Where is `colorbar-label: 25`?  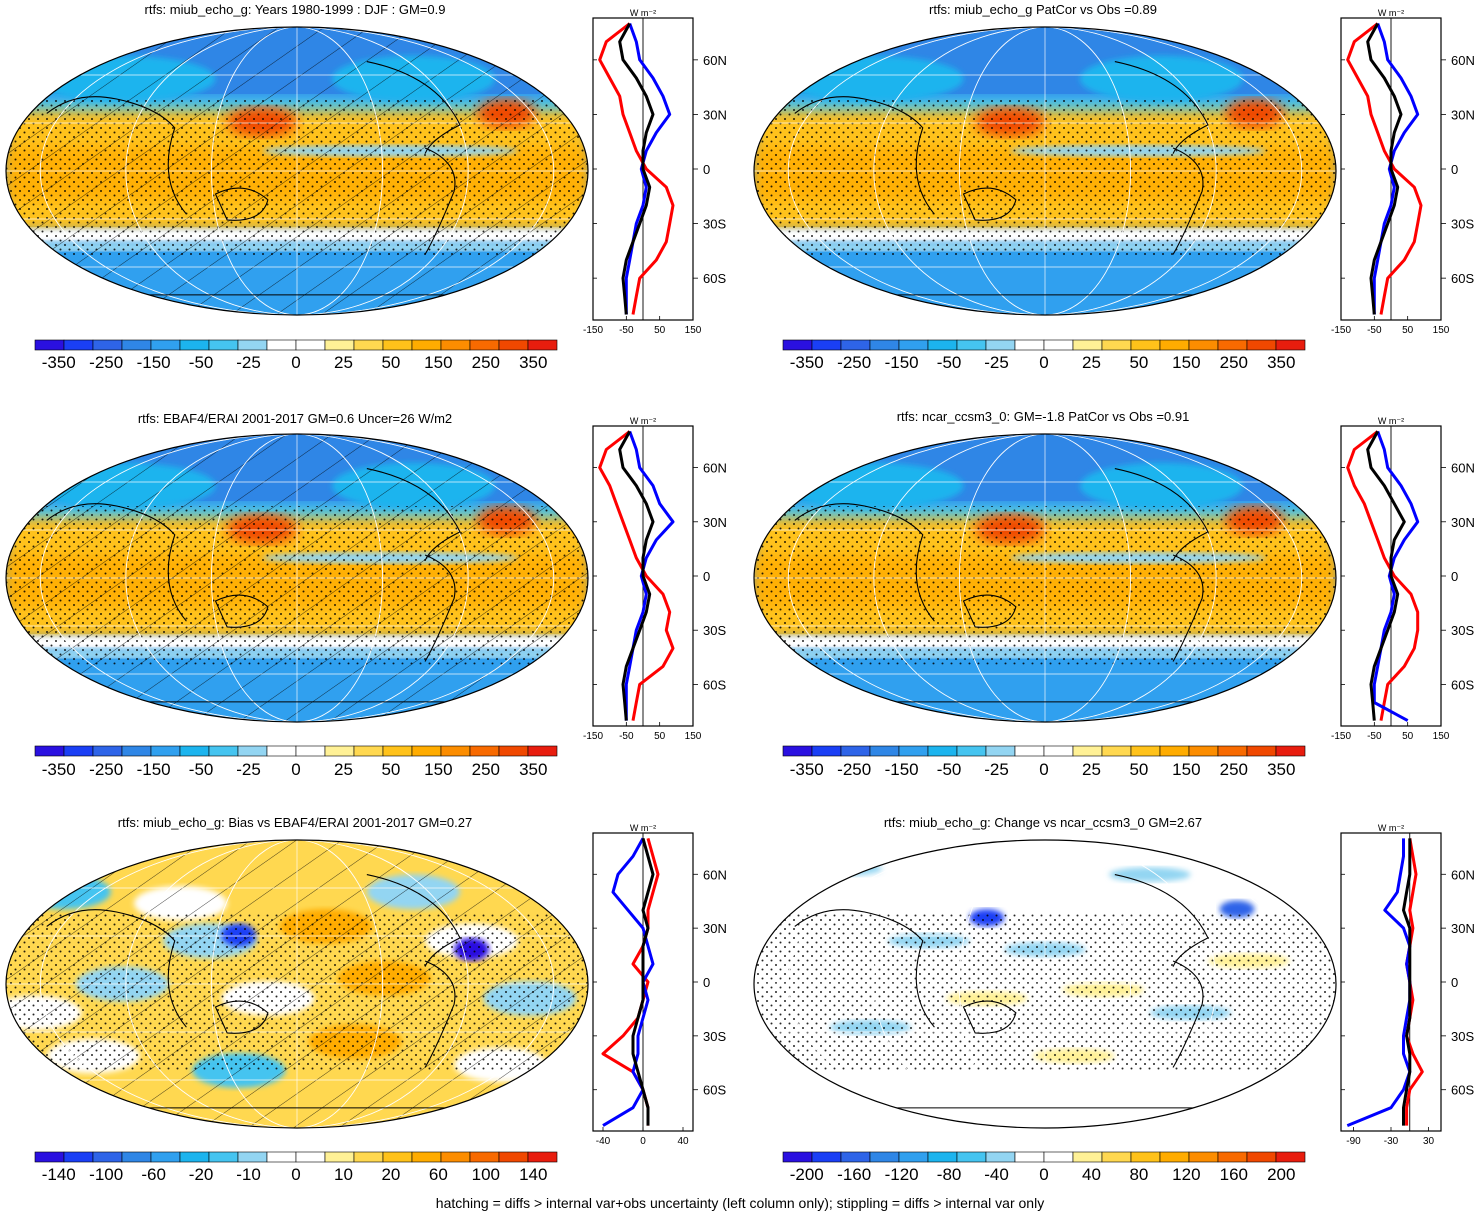 colorbar-label: 25 is located at coordinates (1091, 362).